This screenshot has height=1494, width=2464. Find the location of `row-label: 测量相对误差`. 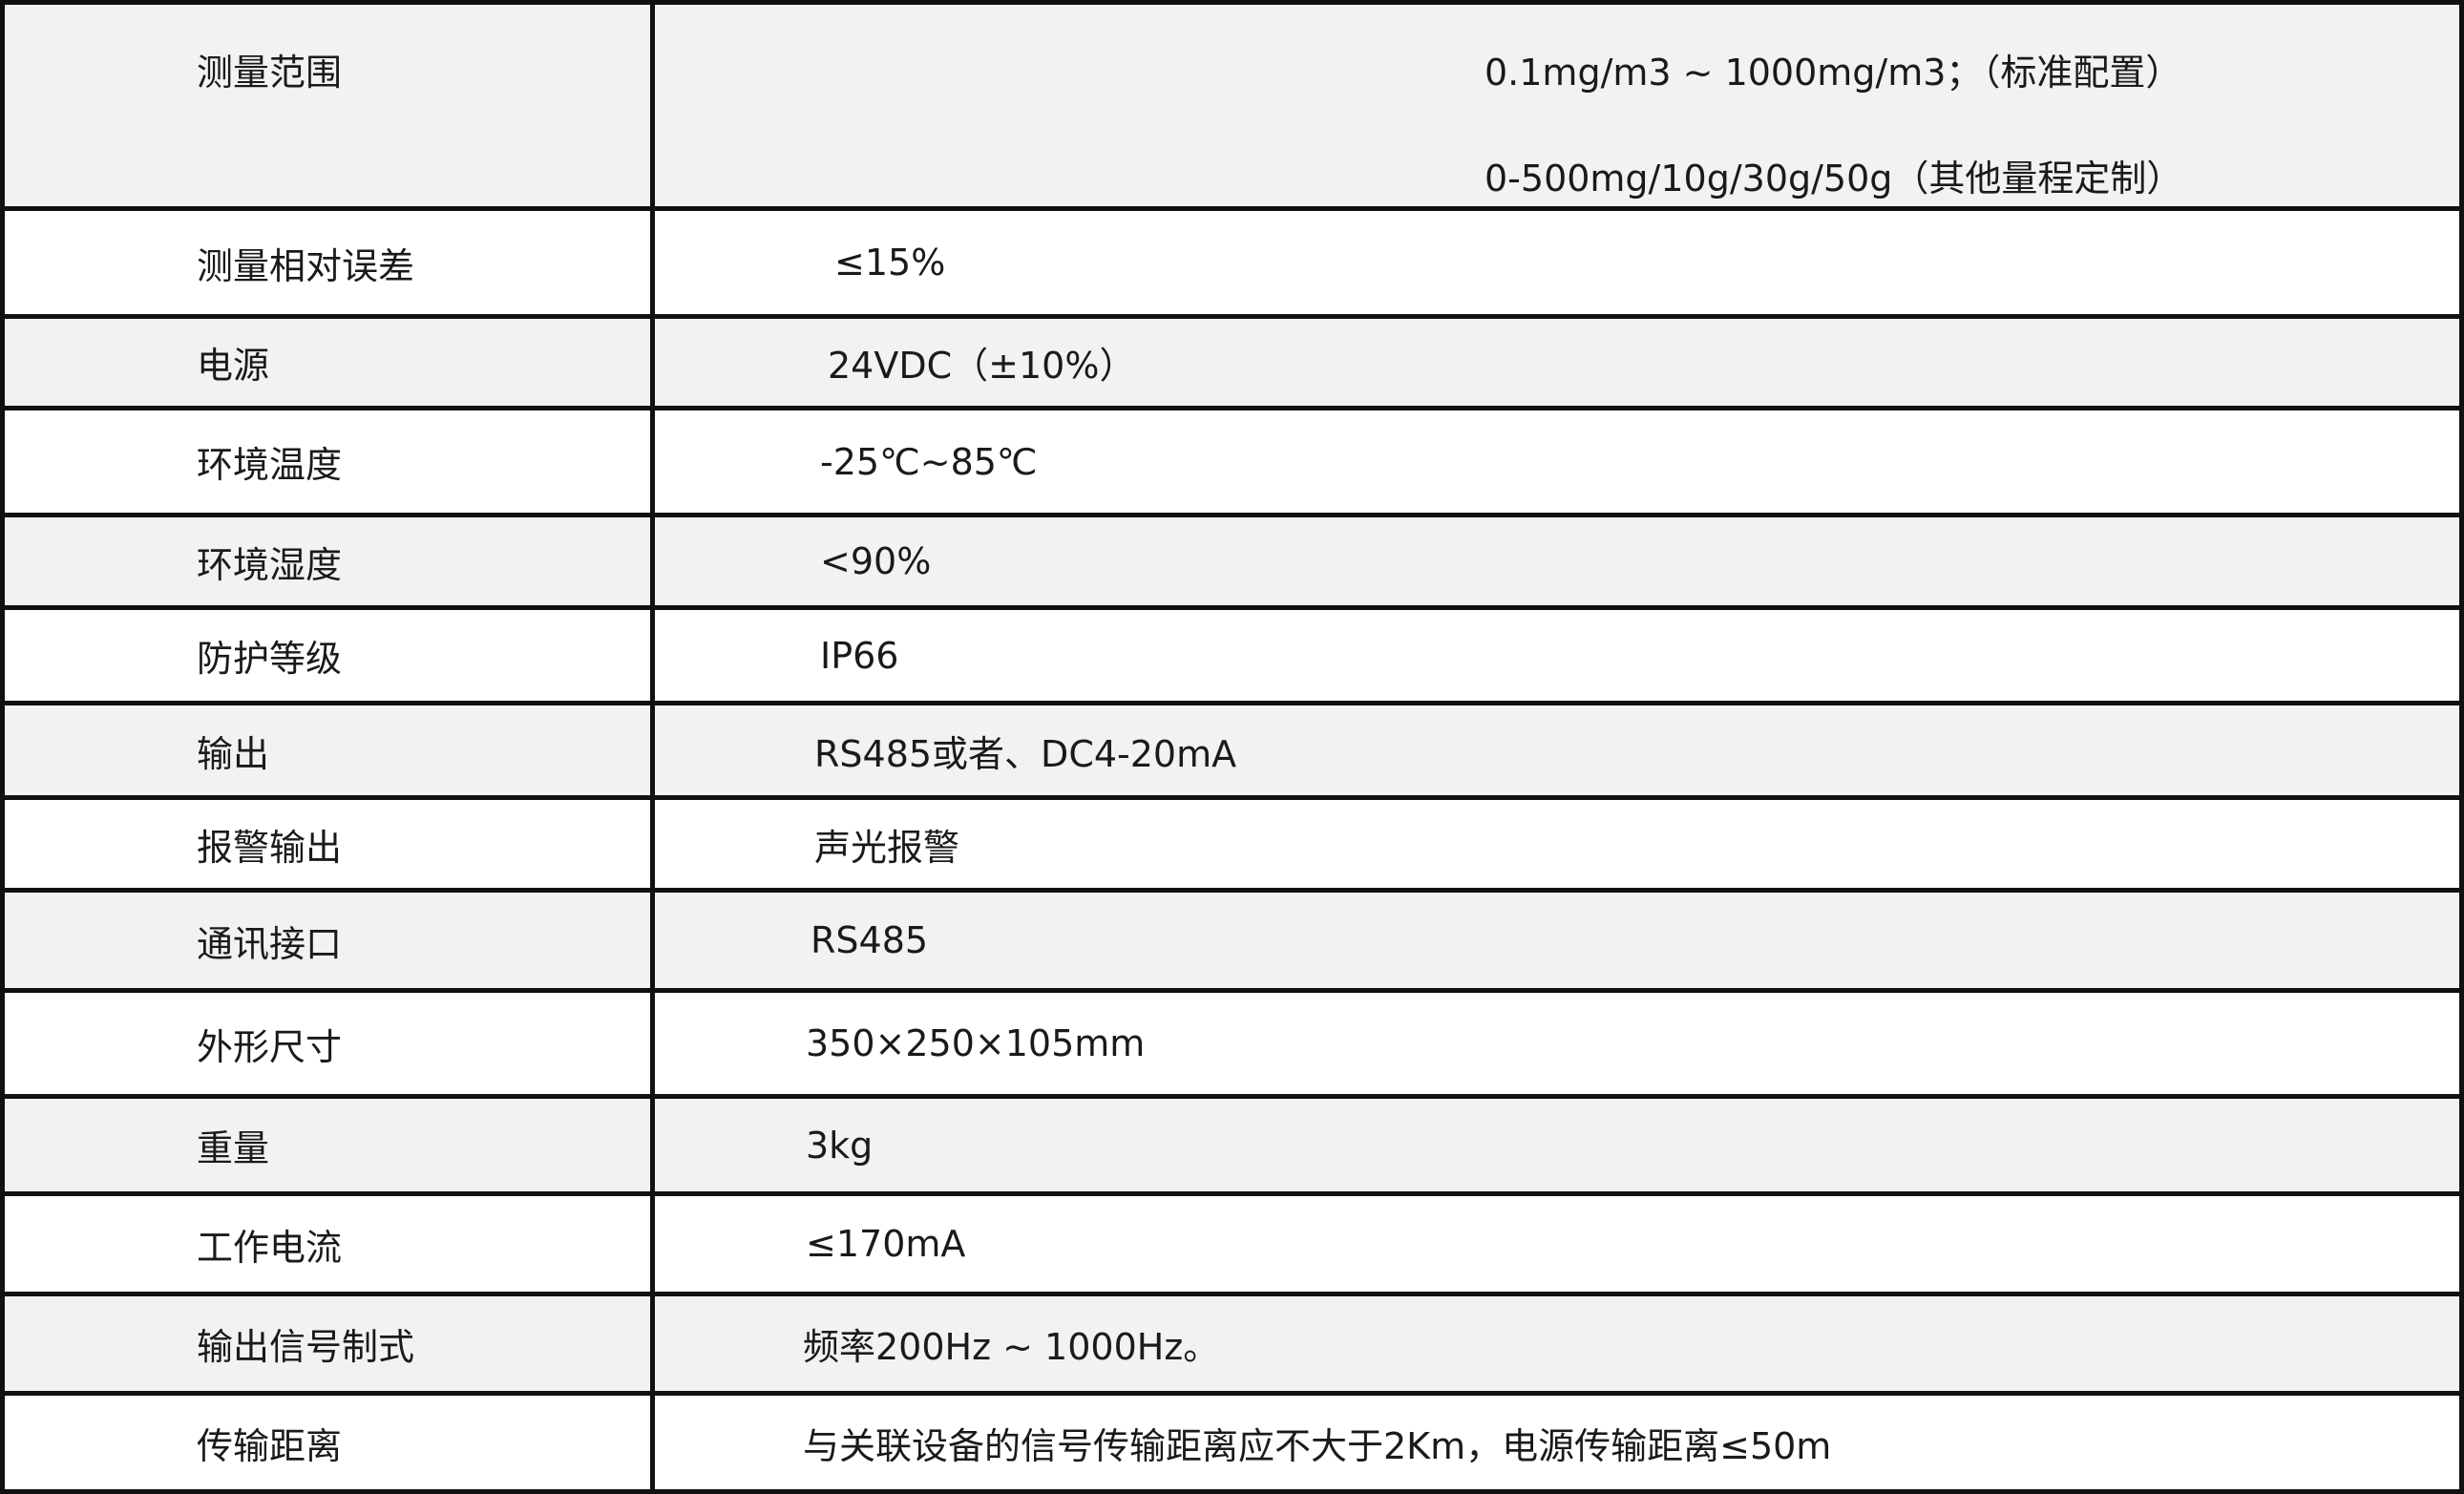

row-label: 测量相对误差 is located at coordinates (327, 262).